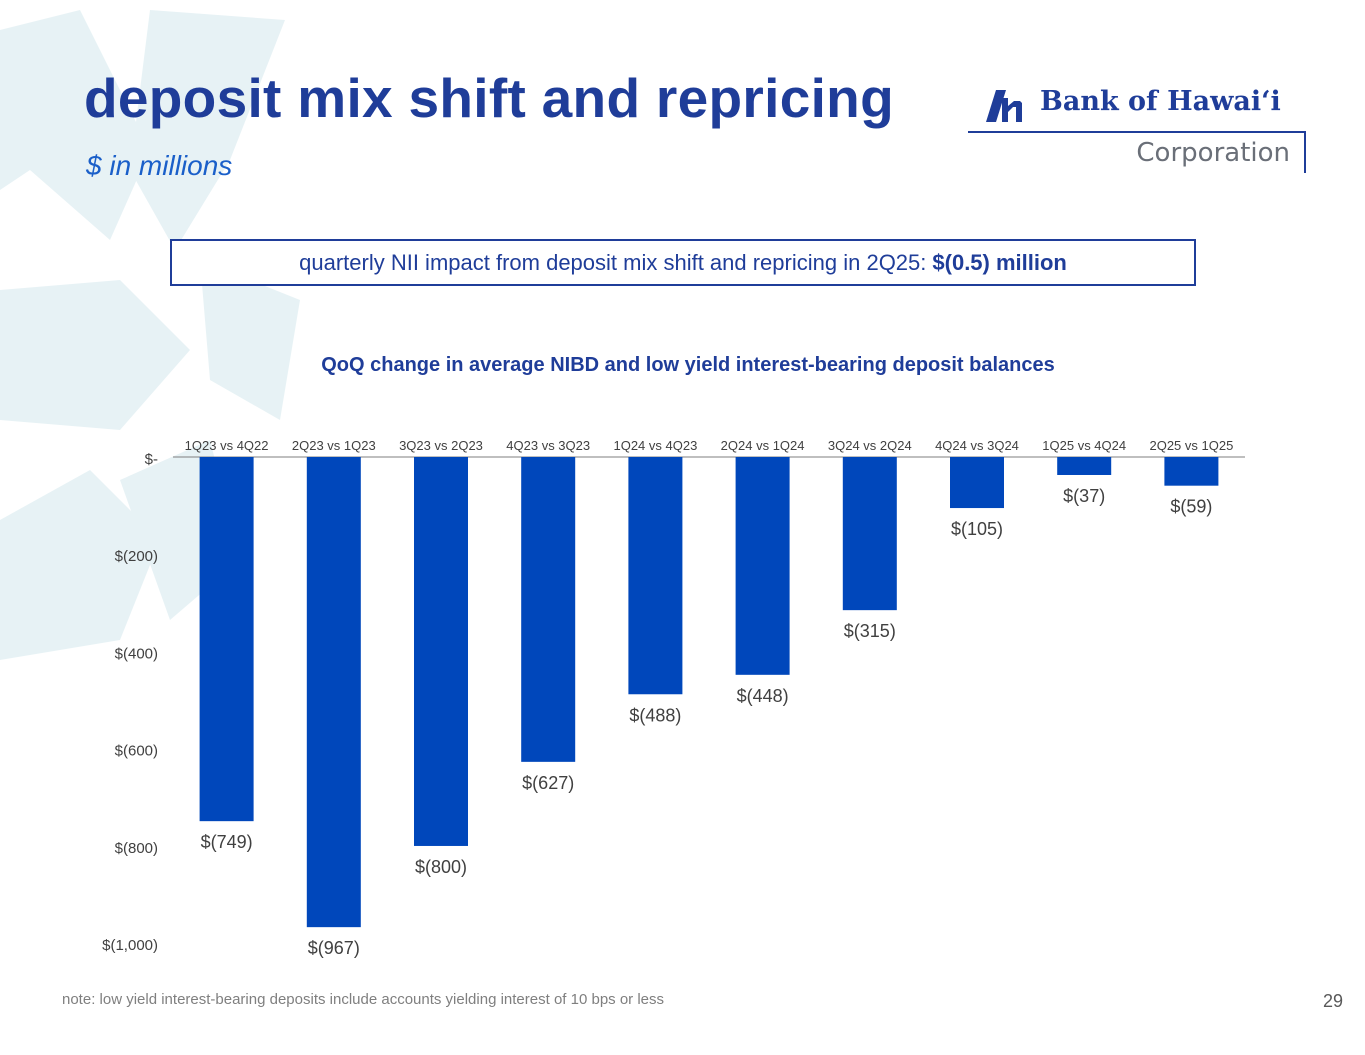 Image resolution: width=1365 pixels, height=1055 pixels. I want to click on y-tick-label: $(1,000), so click(130, 945).